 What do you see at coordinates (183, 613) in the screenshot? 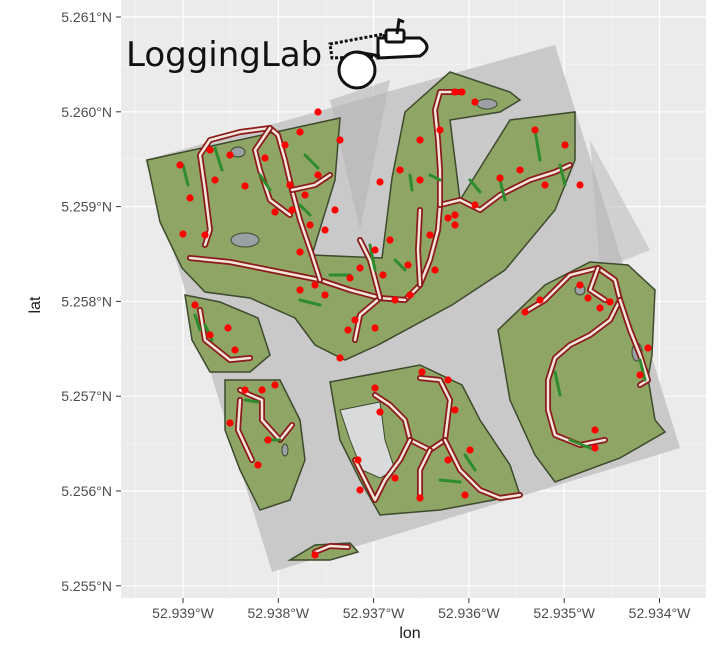
I see `x-tick-label: 52.939°W` at bounding box center [183, 613].